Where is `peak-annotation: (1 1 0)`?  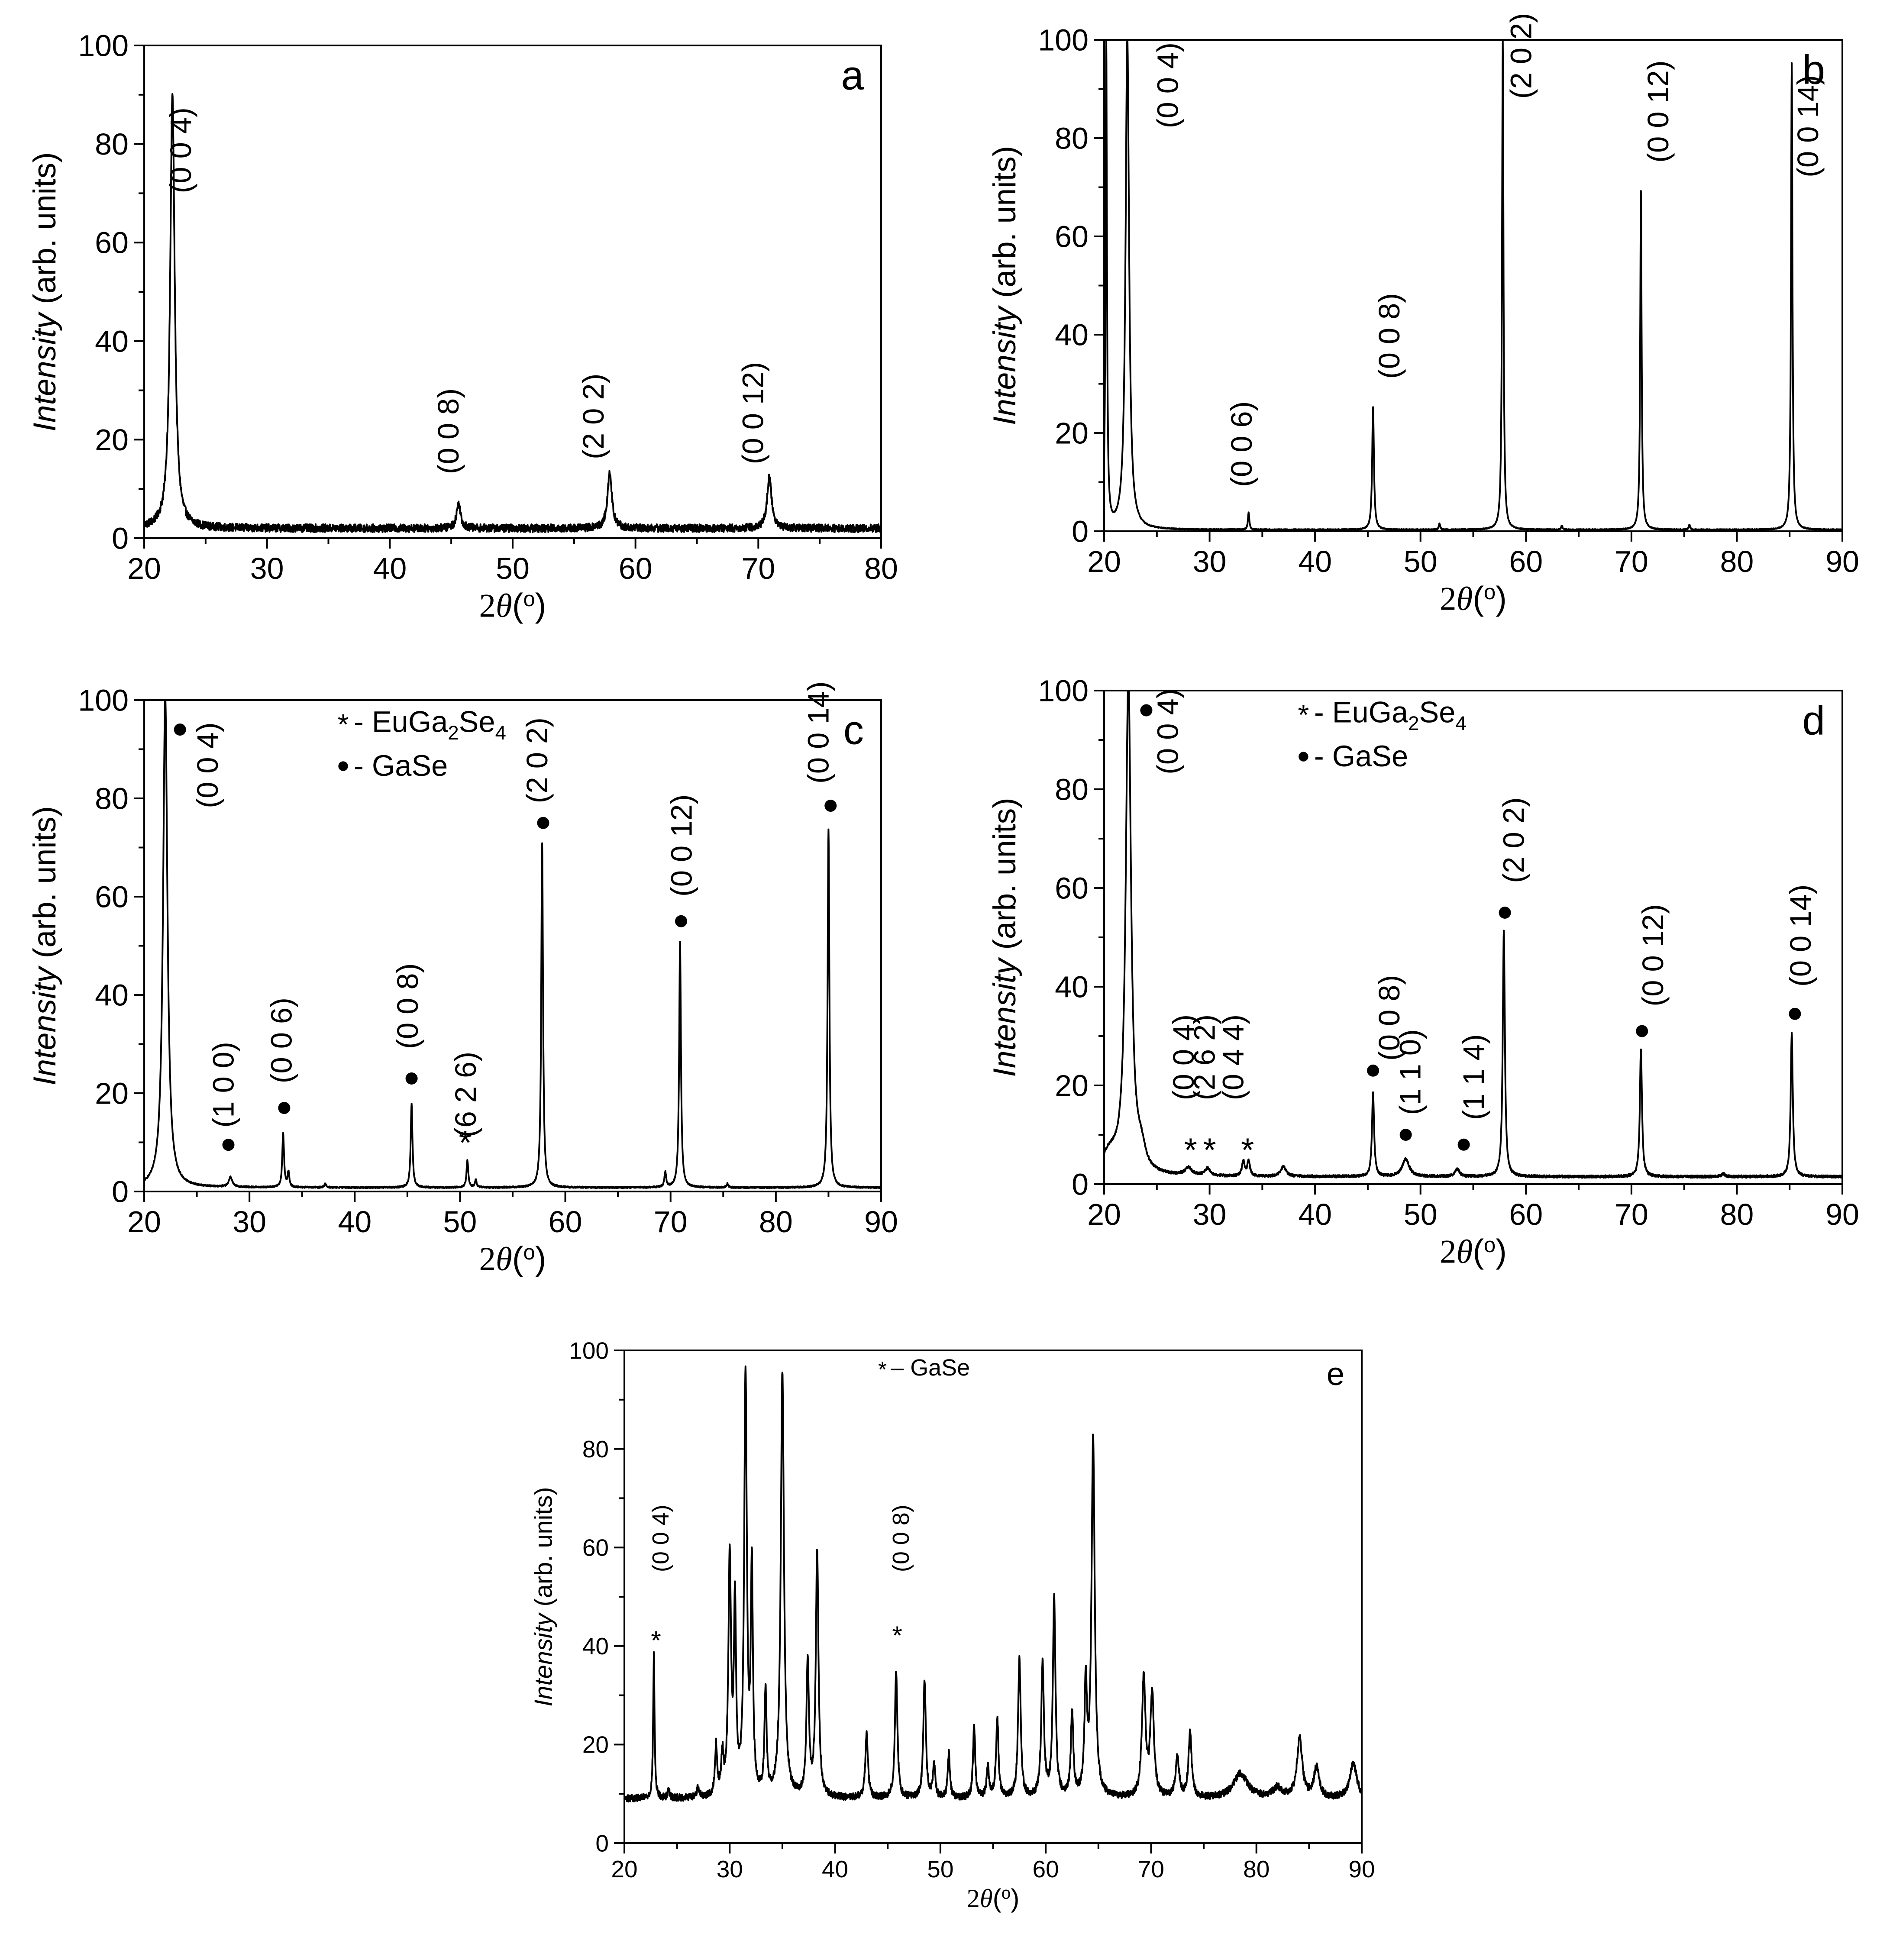 peak-annotation: (1 1 0) is located at coordinates (1410, 1072).